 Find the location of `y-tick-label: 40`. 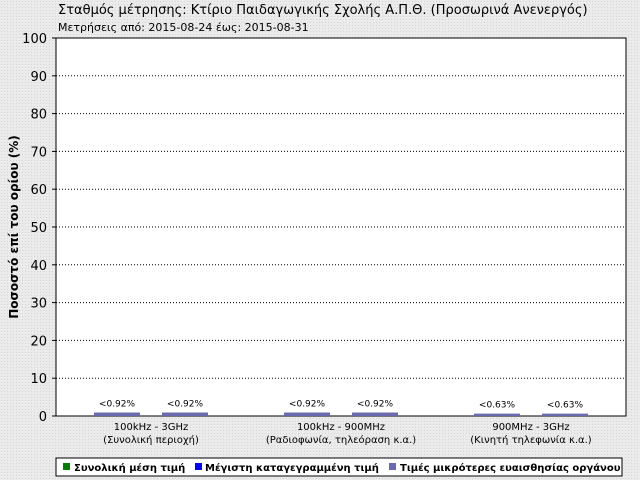

y-tick-label: 40 is located at coordinates (38, 266).